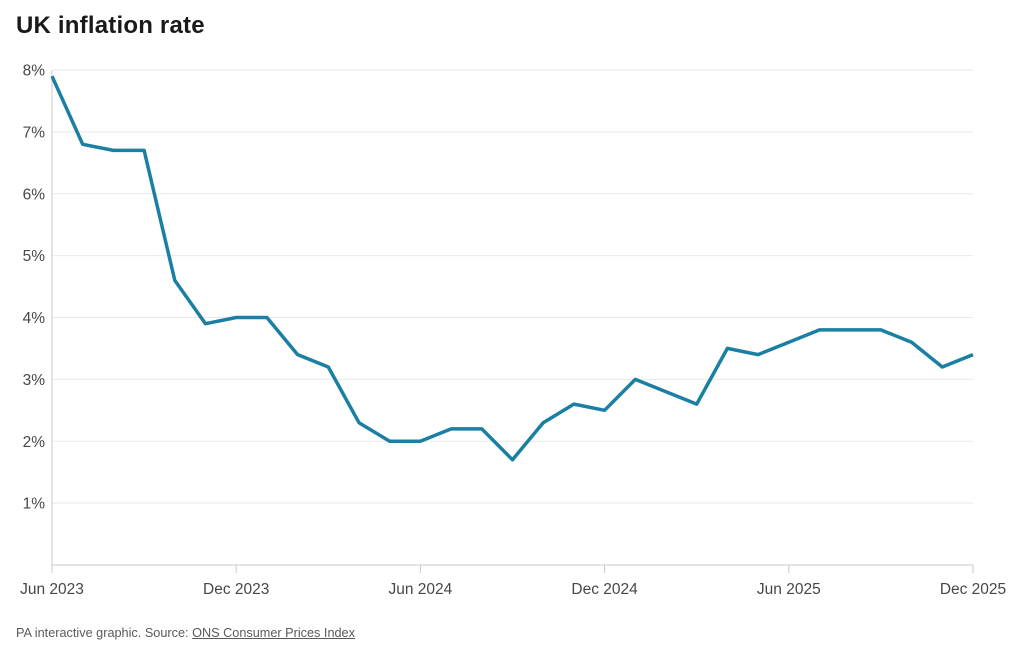 The image size is (1020, 650). What do you see at coordinates (34, 442) in the screenshot?
I see `y-tick-label: 2%` at bounding box center [34, 442].